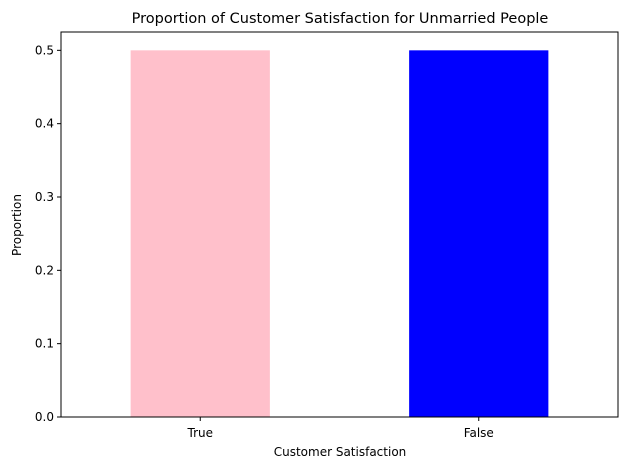 The image size is (630, 470). I want to click on y-tick-label: 0.1, so click(44, 344).